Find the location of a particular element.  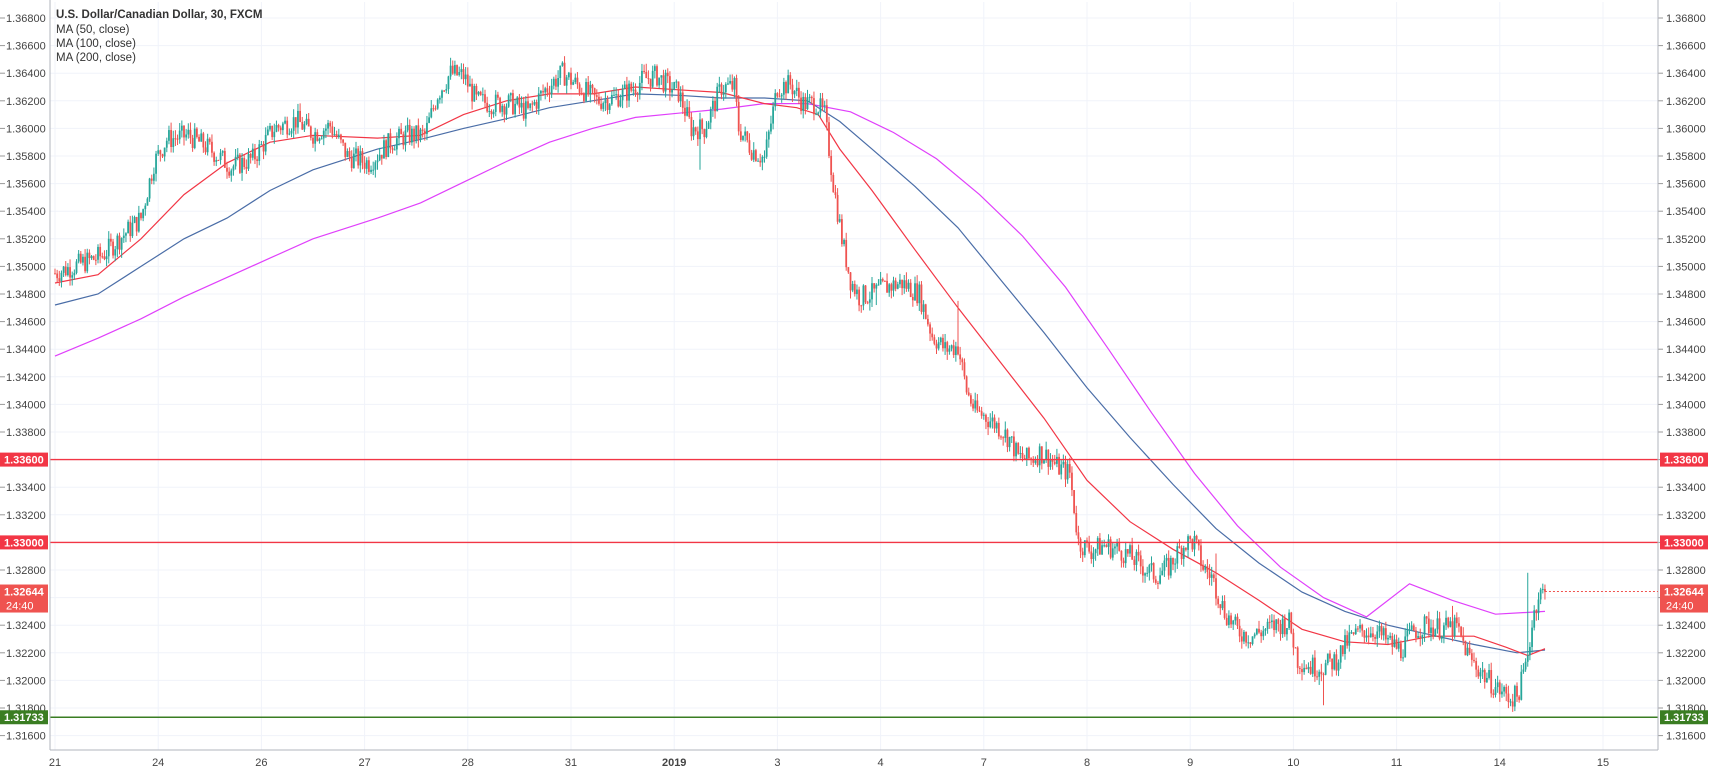

last-price-label-left: 1.32644 is located at coordinates (24, 593).